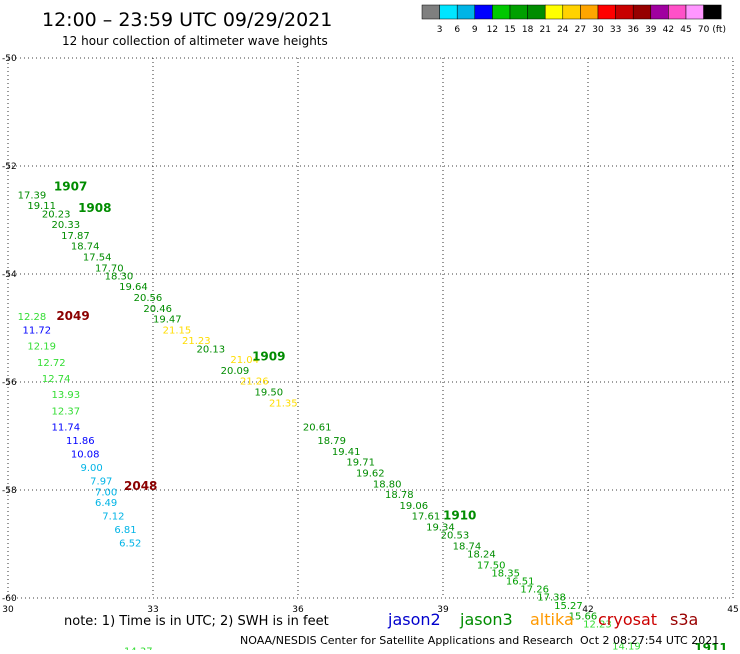 The image size is (740, 654). Describe the element at coordinates (56, 214) in the screenshot. I see `wave-height-label: 20.23` at that location.